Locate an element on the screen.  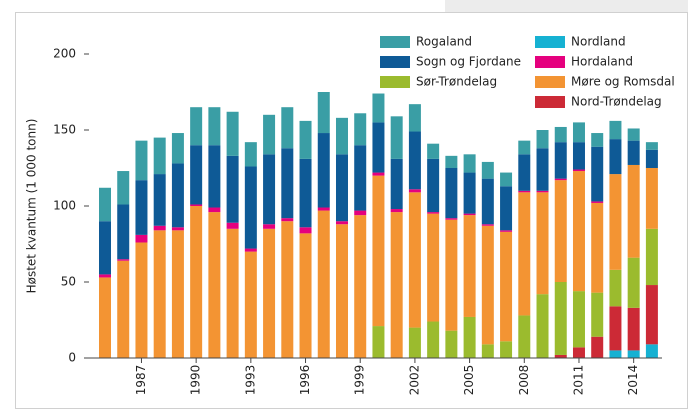
legend-label: Sogn og Fjordane is located at coordinates (468, 62).